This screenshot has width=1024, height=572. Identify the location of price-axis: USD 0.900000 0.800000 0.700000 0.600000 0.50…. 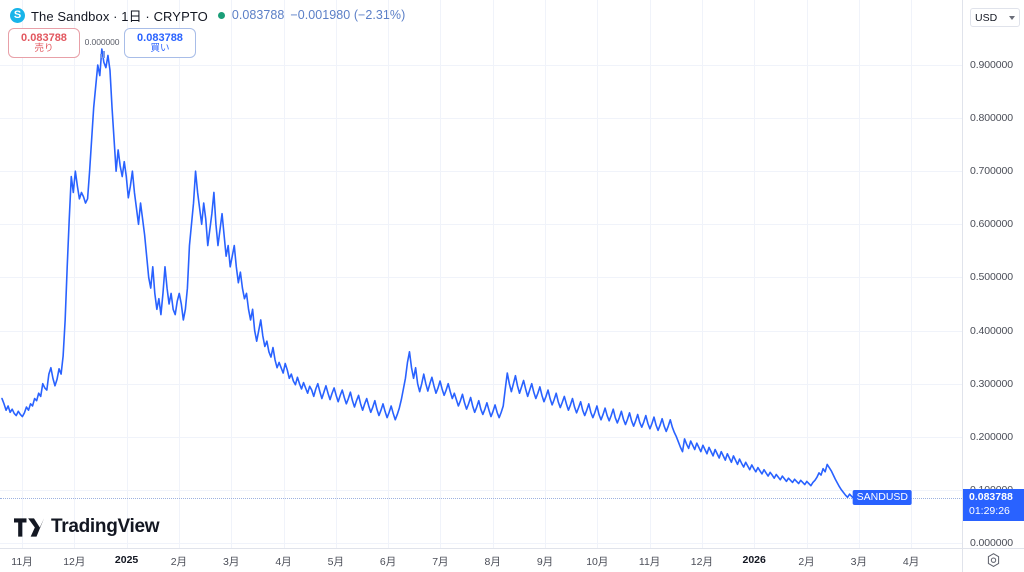
(993, 274).